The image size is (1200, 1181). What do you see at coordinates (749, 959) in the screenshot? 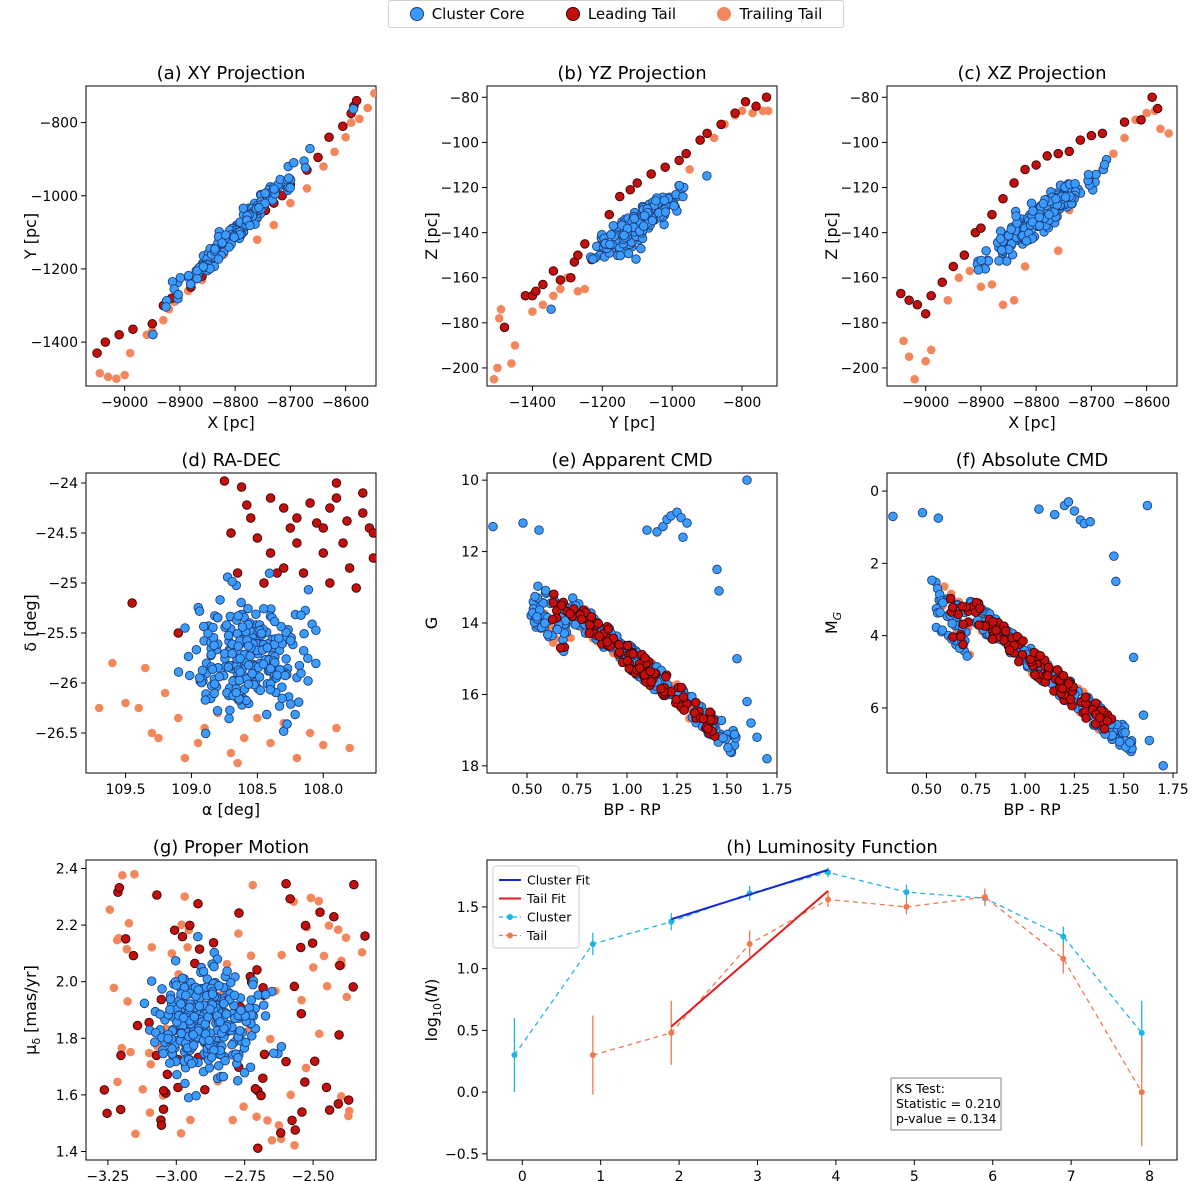
I see `series-line-tail-fit` at bounding box center [749, 959].